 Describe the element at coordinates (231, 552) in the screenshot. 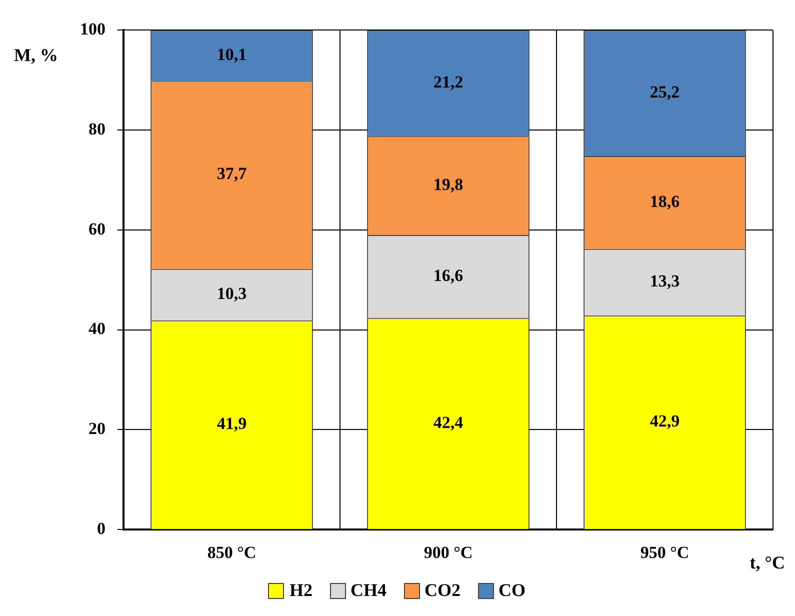

I see `x-tick-label: 850 °C` at that location.